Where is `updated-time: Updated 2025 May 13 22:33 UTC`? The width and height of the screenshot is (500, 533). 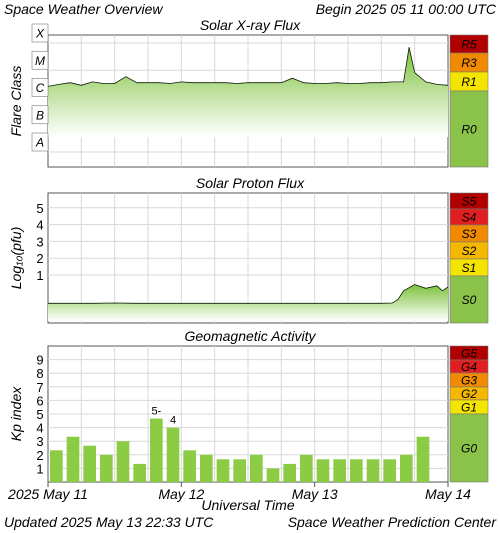
updated-time: Updated 2025 May 13 22:33 UTC is located at coordinates (109, 522).